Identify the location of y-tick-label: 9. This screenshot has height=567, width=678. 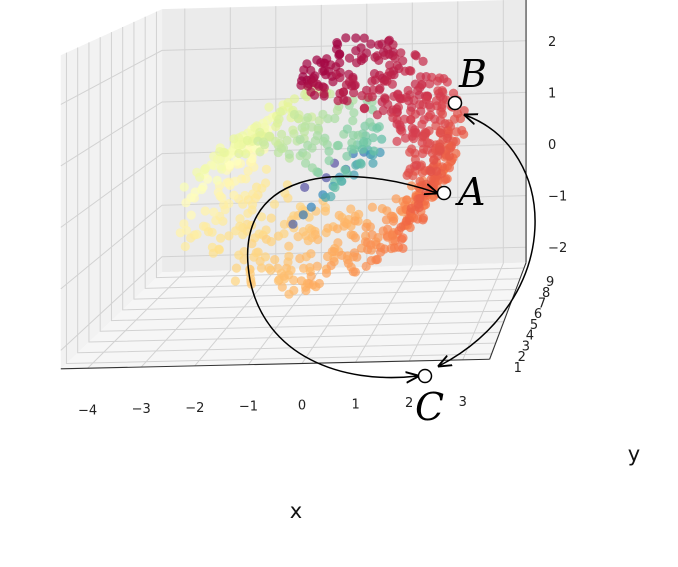
(550, 282).